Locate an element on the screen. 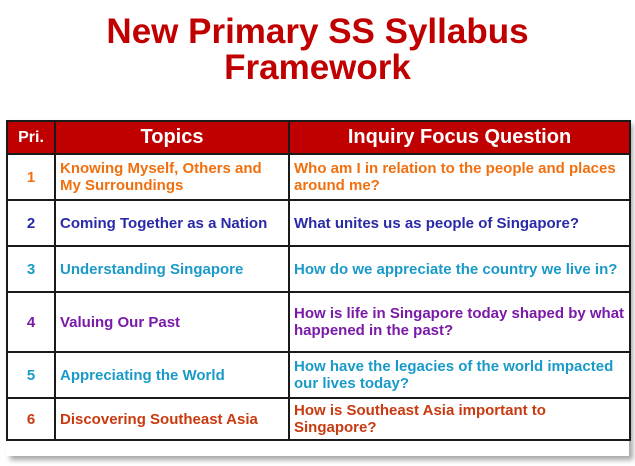  header-topics: Topics is located at coordinates (172, 137).